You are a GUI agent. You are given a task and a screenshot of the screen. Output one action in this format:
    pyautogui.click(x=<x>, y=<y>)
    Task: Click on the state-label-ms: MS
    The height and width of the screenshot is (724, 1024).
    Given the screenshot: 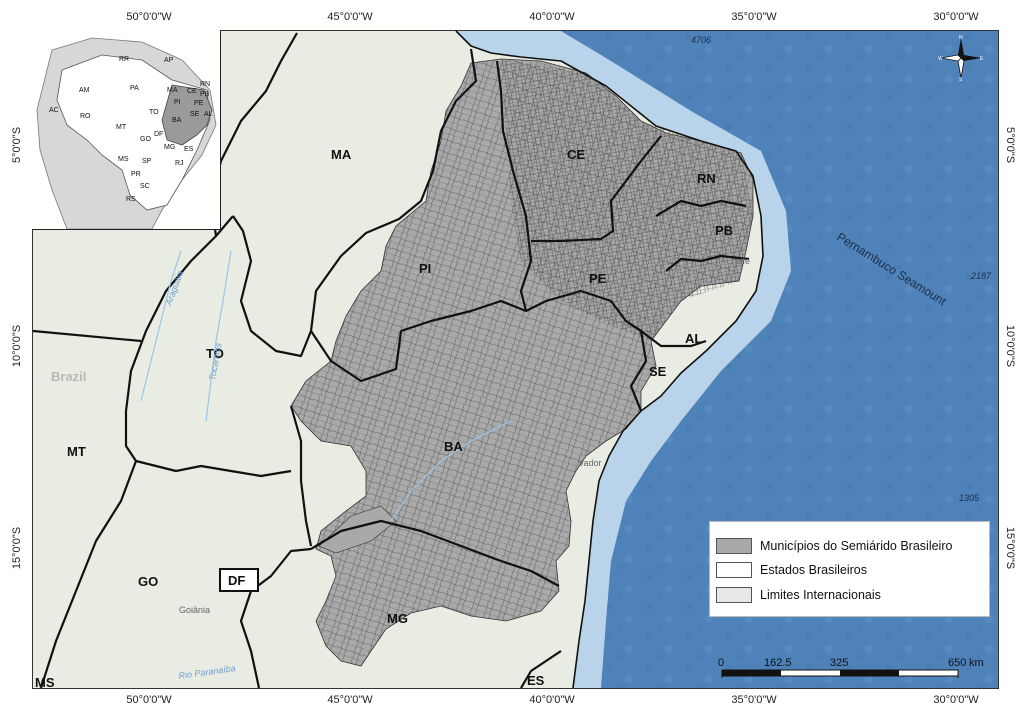 What is the action you would take?
    pyautogui.click(x=45, y=681)
    